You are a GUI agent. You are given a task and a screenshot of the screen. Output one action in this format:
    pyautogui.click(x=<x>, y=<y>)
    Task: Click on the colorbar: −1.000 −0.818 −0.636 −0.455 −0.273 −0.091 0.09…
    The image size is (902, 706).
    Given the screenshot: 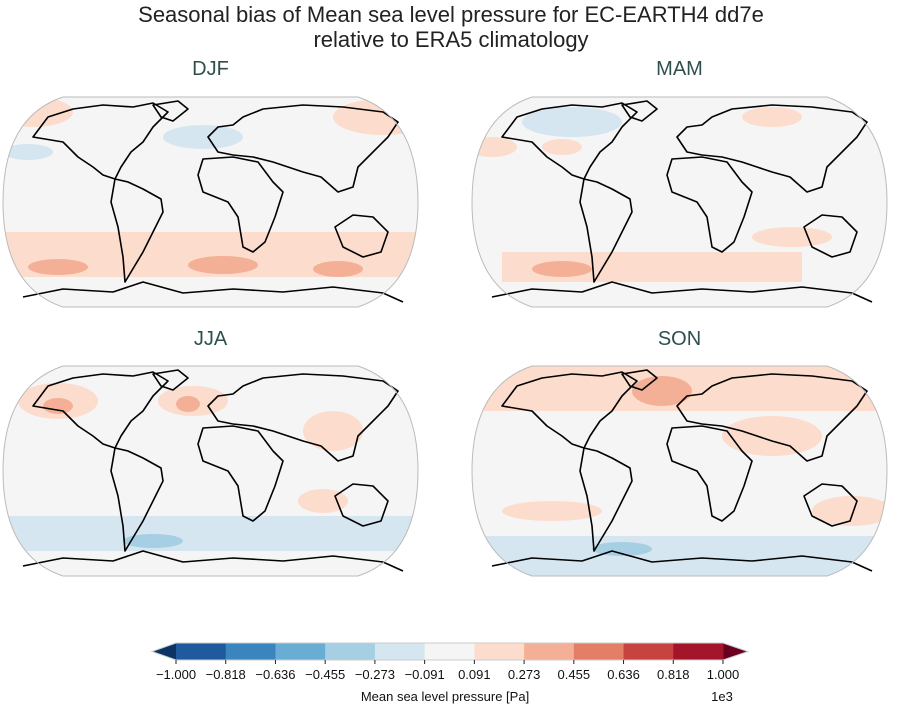 What is the action you would take?
    pyautogui.click(x=450, y=662)
    